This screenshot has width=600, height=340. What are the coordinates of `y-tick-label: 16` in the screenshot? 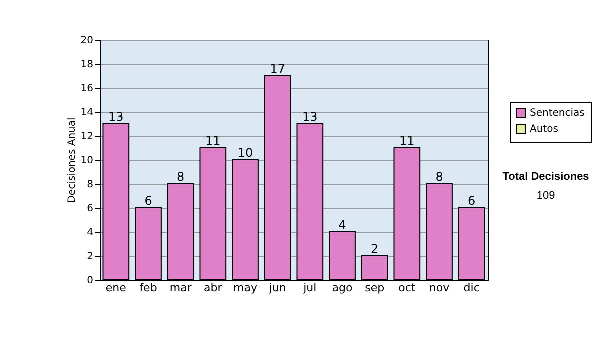 It's located at (87, 89).